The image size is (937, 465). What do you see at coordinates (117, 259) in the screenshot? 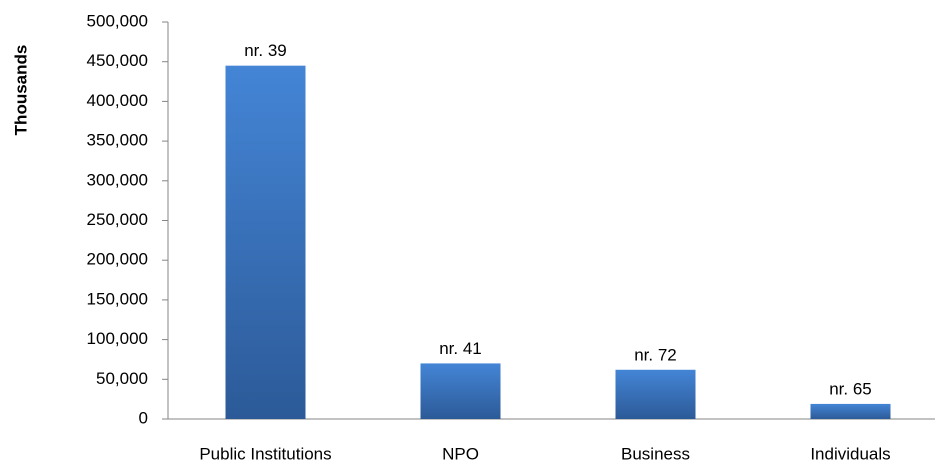
I see `y-tick-label: 200,000` at bounding box center [117, 259].